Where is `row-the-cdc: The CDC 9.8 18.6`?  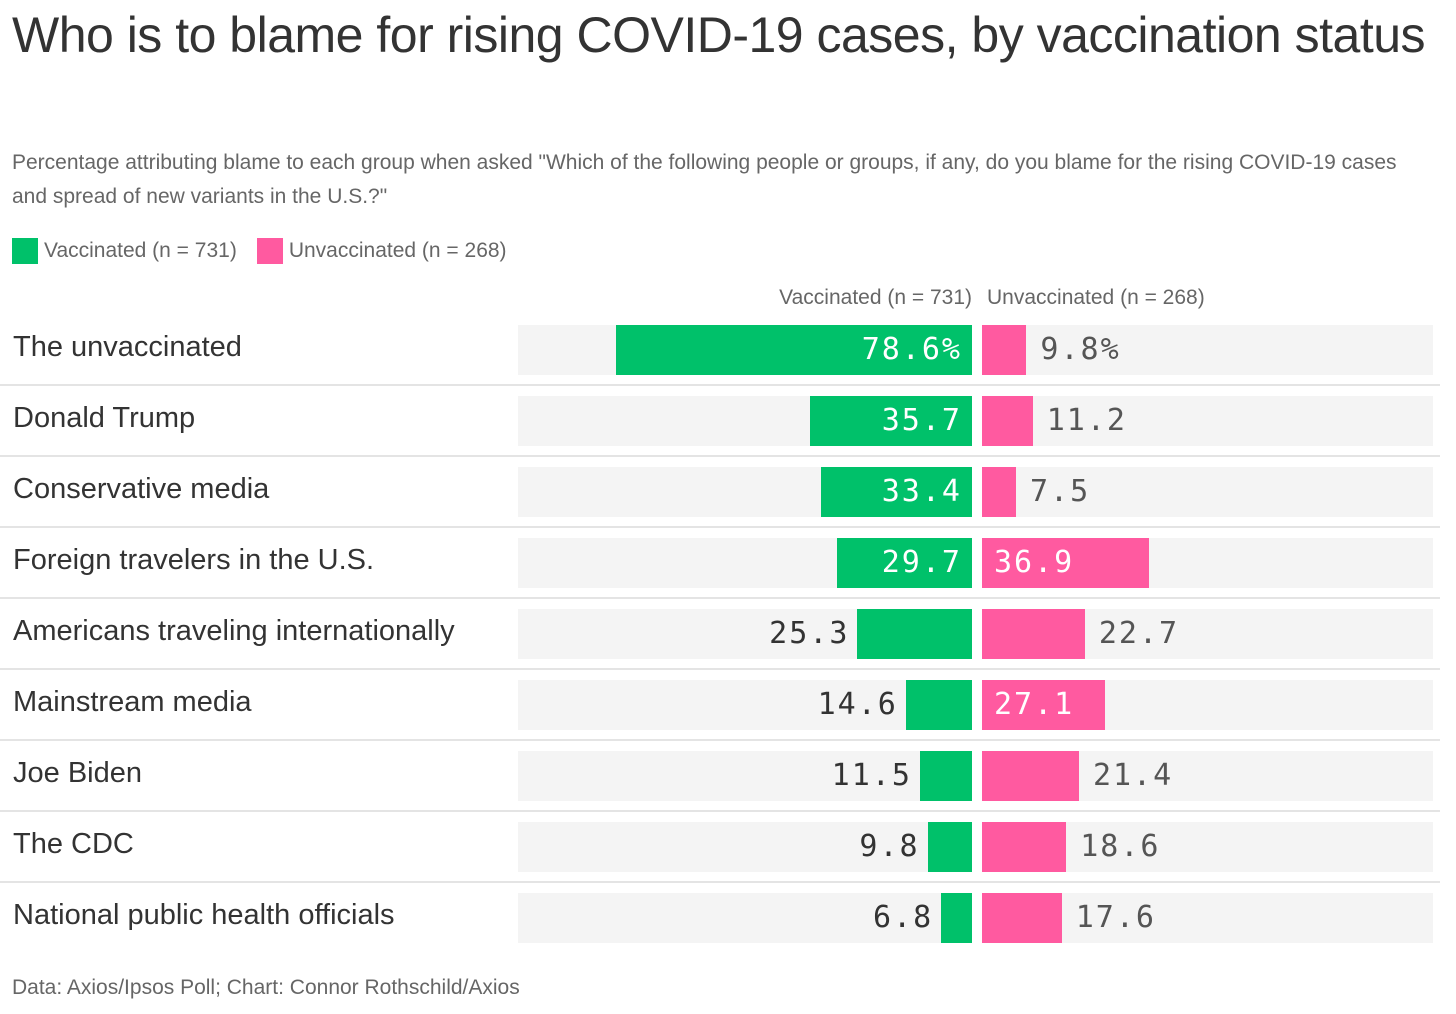 row-the-cdc: The CDC 9.8 18.6 is located at coordinates (728, 857).